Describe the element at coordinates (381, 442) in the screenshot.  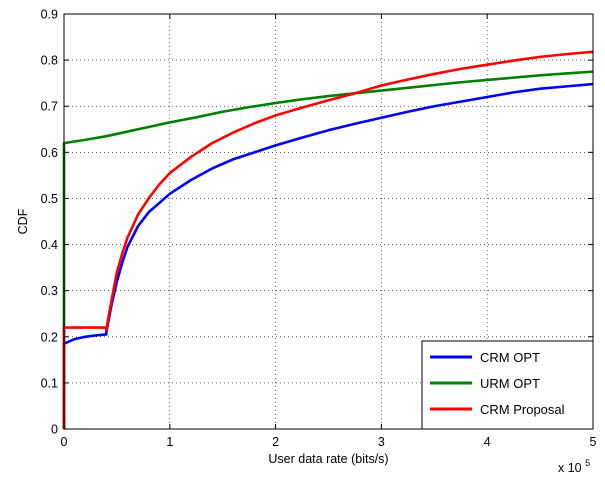
I see `x-tick-label: 3` at that location.